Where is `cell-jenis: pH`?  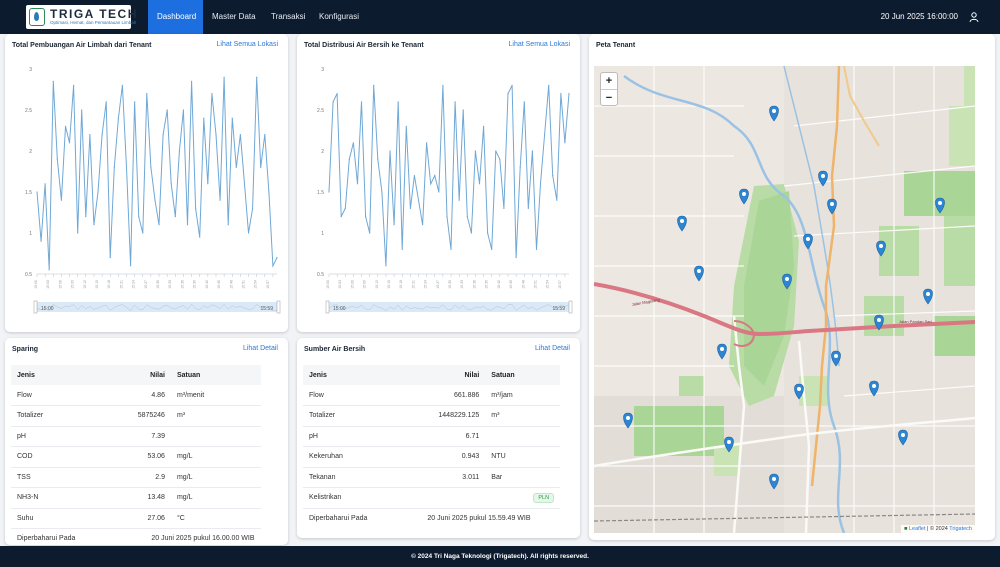
cell-jenis: pH is located at coordinates (46, 436).